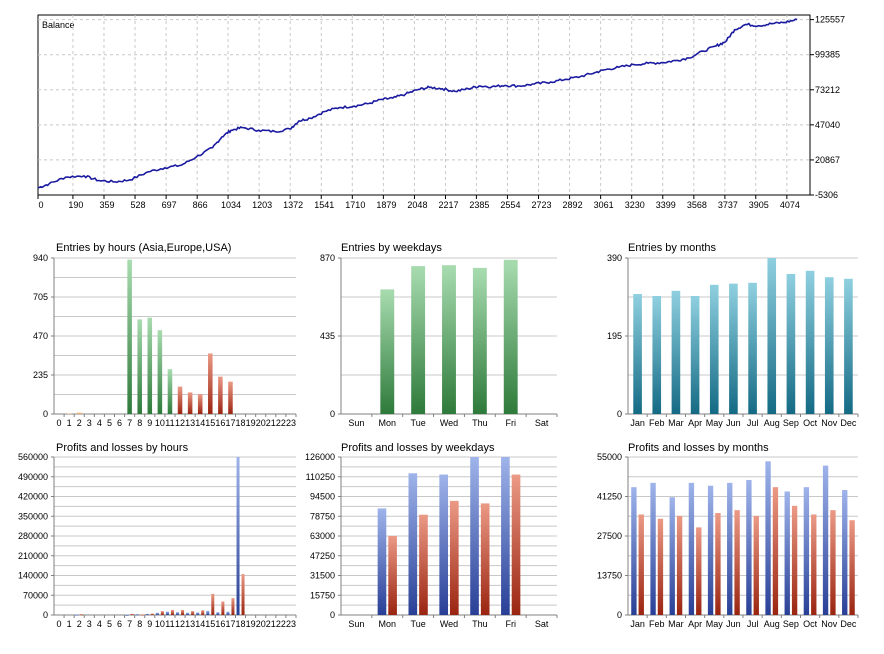 This screenshot has height=654, width=884. What do you see at coordinates (281, 624) in the screenshot?
I see `pl-hours-x-tick-label: 22` at bounding box center [281, 624].